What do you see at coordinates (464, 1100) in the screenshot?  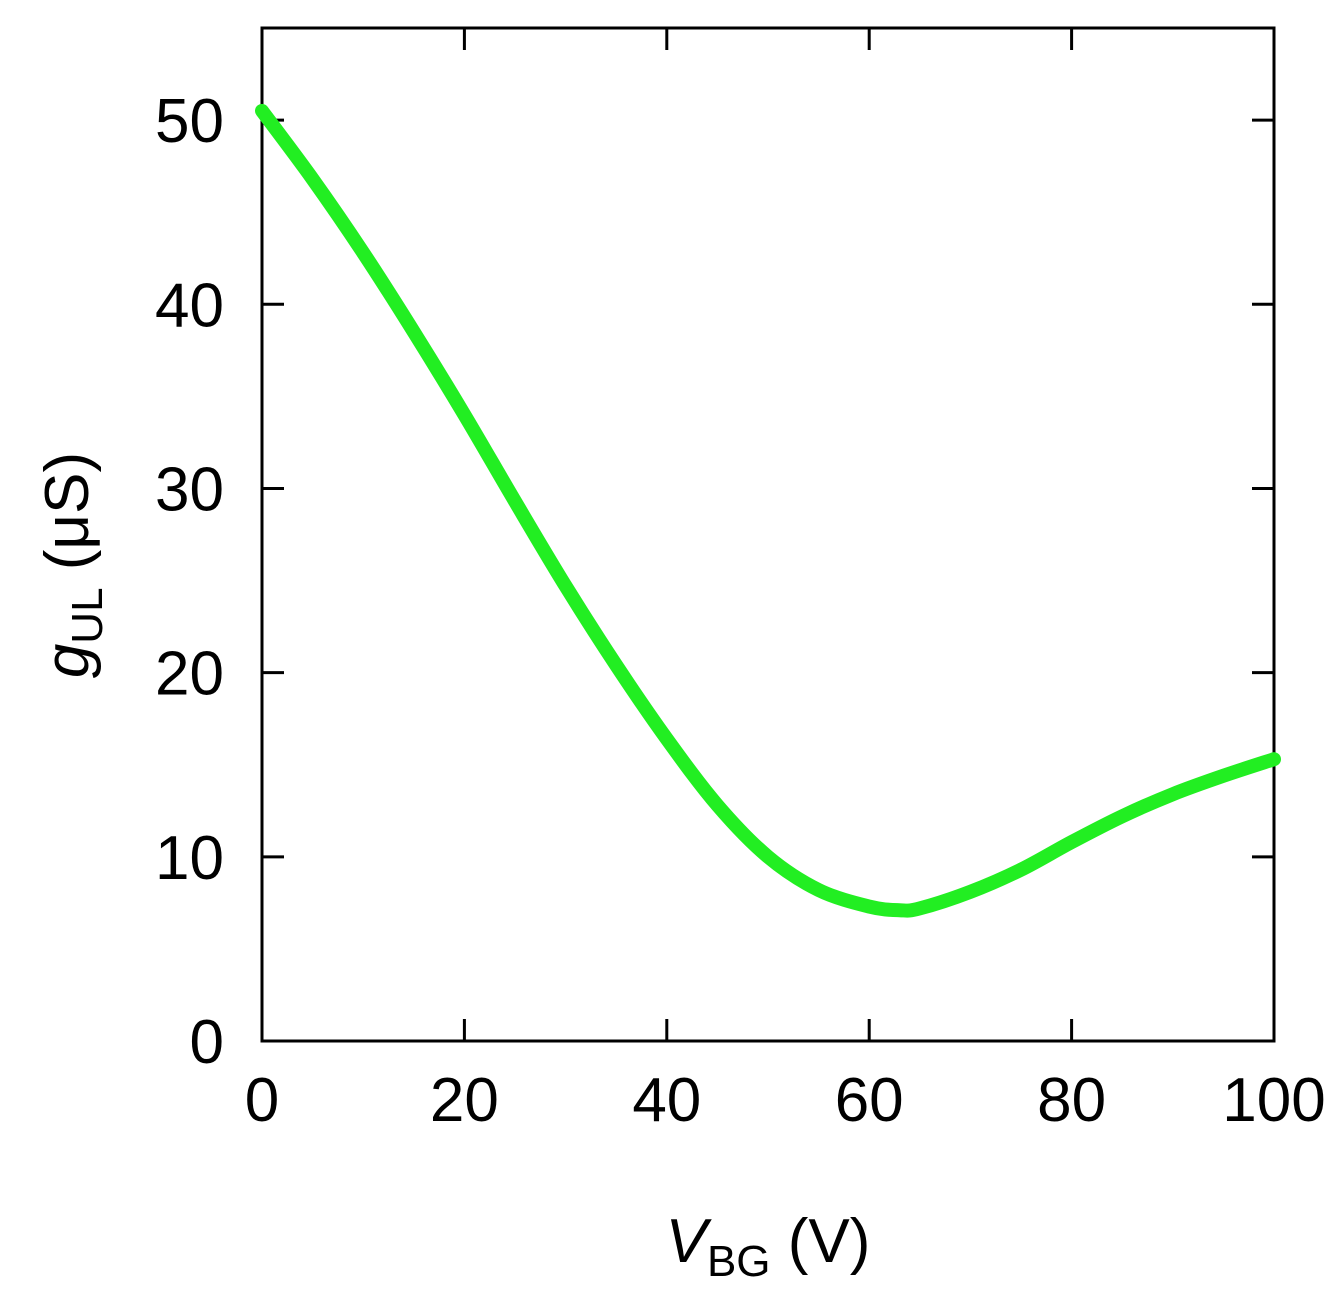 I see `x-tick-label: 20` at bounding box center [464, 1100].